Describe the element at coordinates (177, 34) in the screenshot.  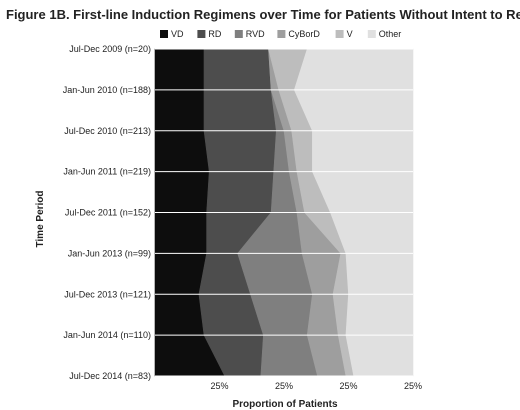
I see `legend-label-vd: VD` at that location.